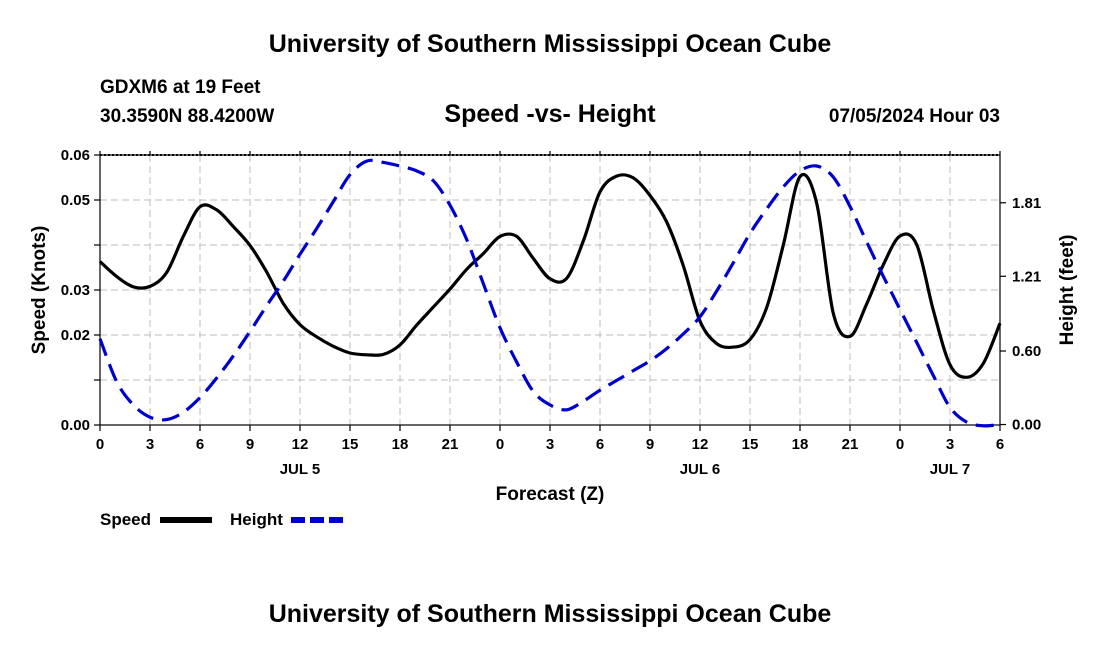 The width and height of the screenshot is (1100, 650). Describe the element at coordinates (180, 87) in the screenshot. I see `station-label: GDXM6 at 19 Feet` at that location.